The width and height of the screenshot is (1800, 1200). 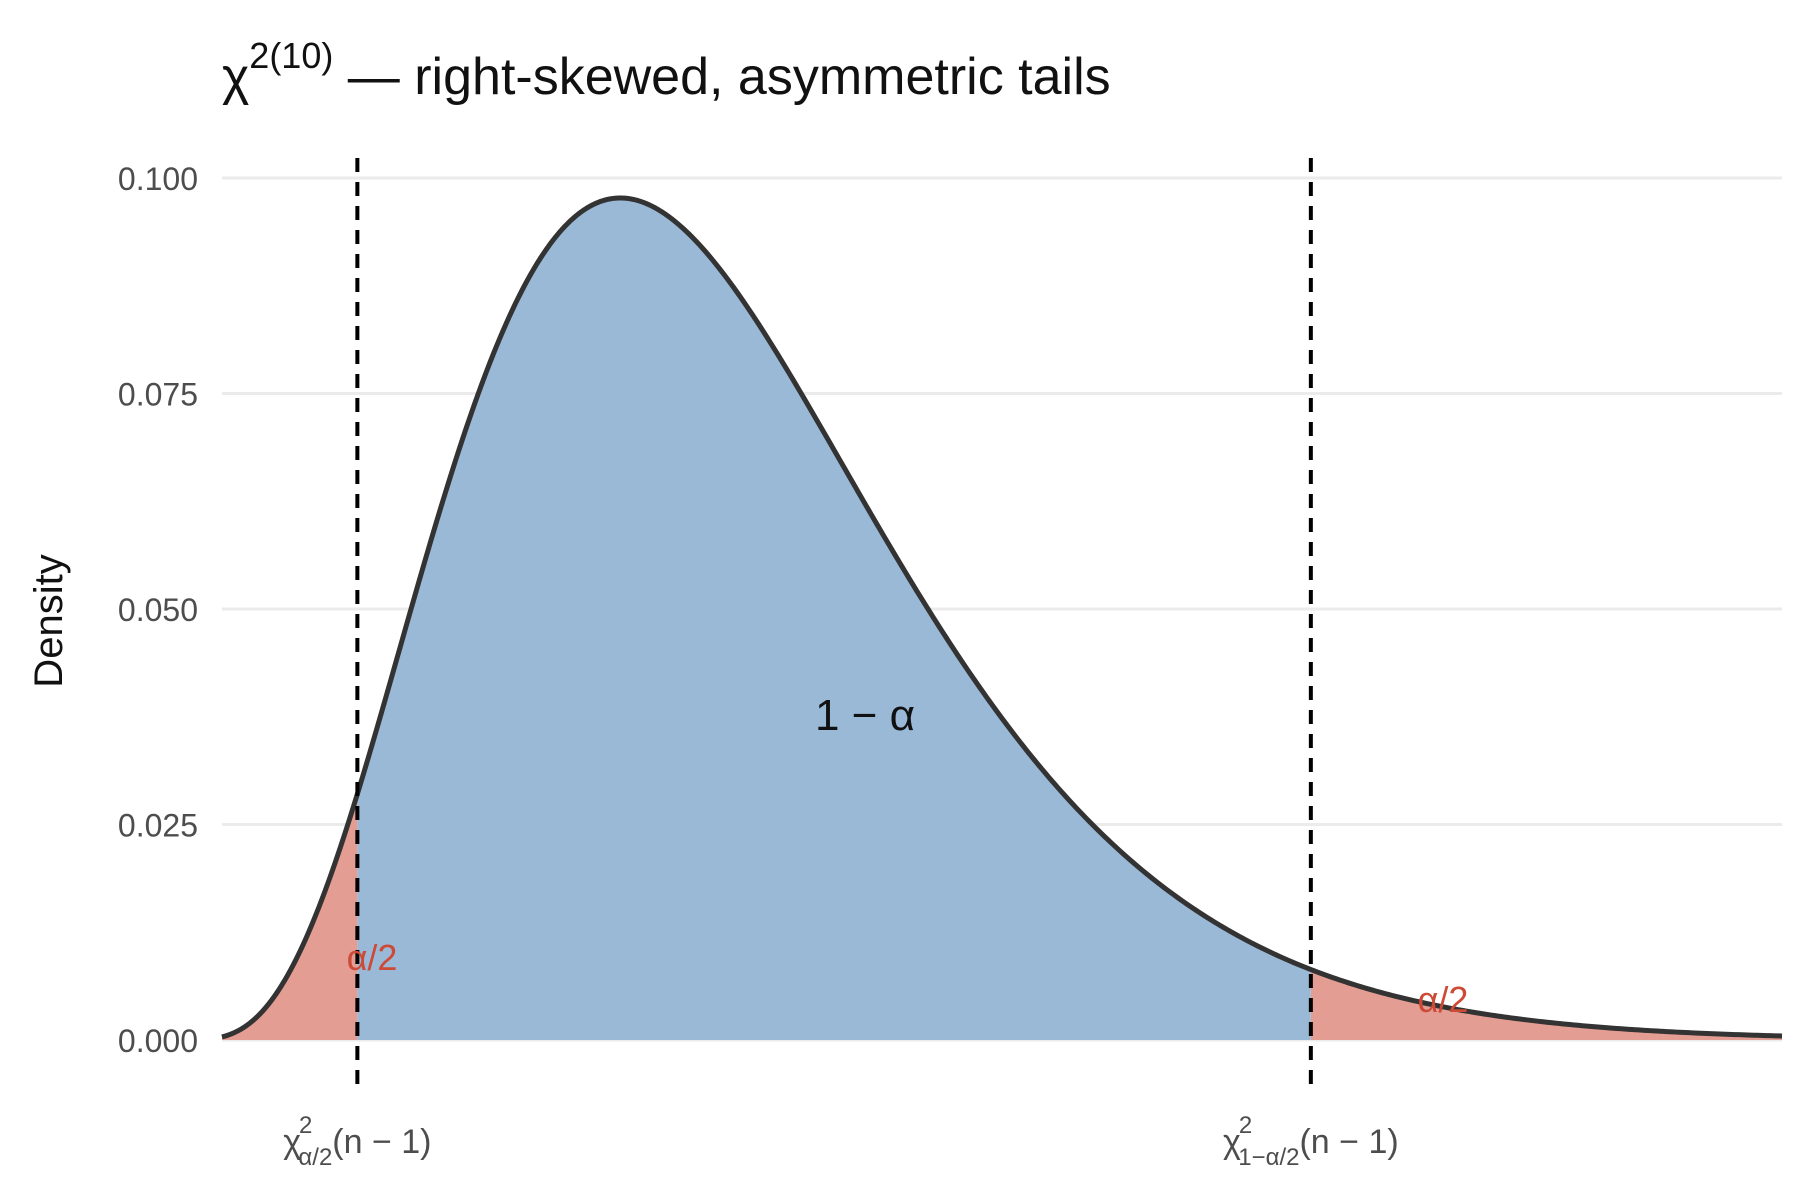 I want to click on x-tick-upper-base: χ, so click(x=1232, y=1142).